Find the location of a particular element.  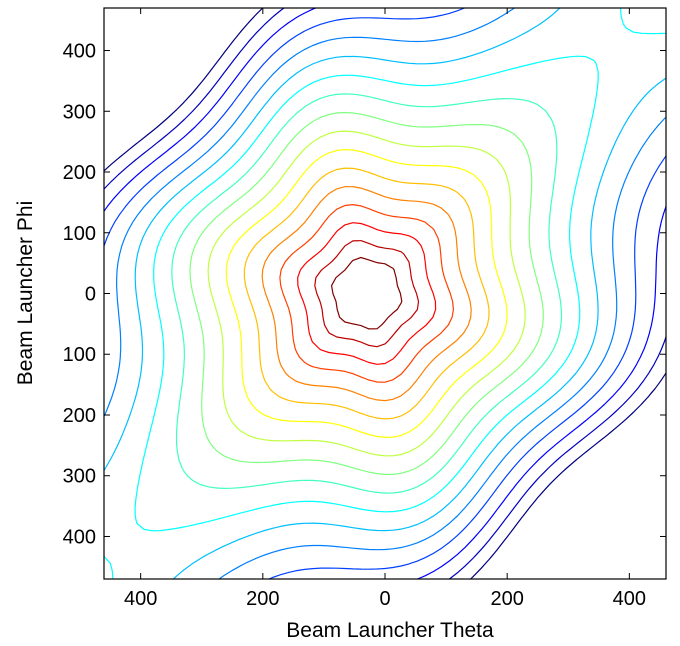

y-axis-title: Beam Launcher Phi is located at coordinates (25, 293).